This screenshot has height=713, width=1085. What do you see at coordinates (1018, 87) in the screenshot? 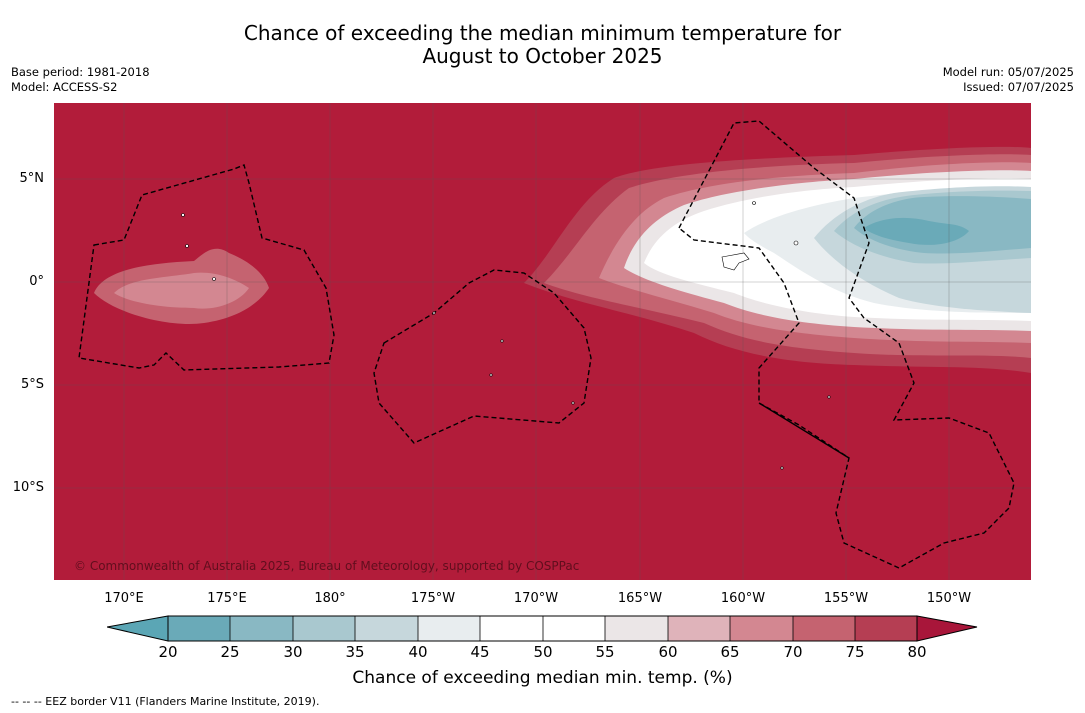
I see `issued-date: Issued: 07/07/2025` at bounding box center [1018, 87].